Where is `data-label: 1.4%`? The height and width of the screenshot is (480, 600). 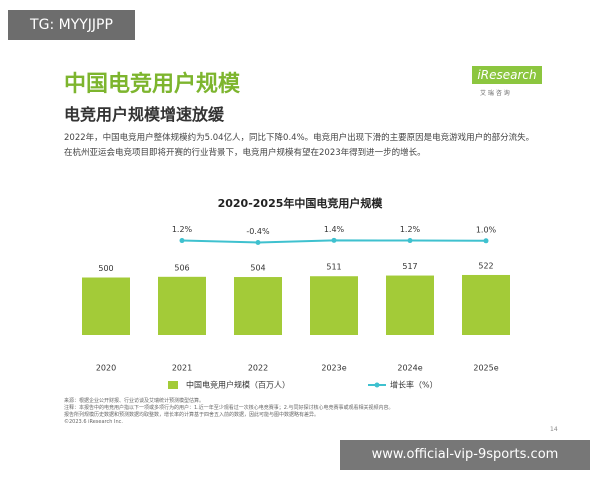 data-label: 1.4% is located at coordinates (334, 229).